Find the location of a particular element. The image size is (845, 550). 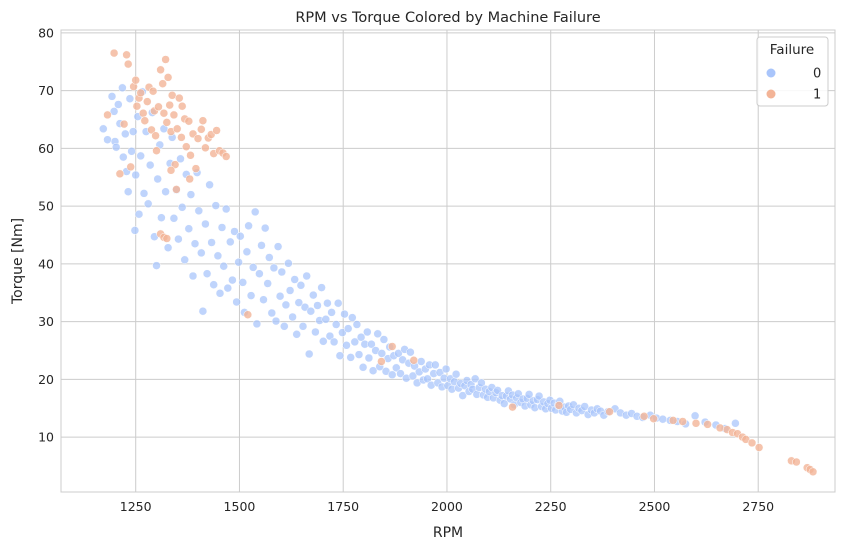

x-tick-label: 1750 is located at coordinates (343, 506).